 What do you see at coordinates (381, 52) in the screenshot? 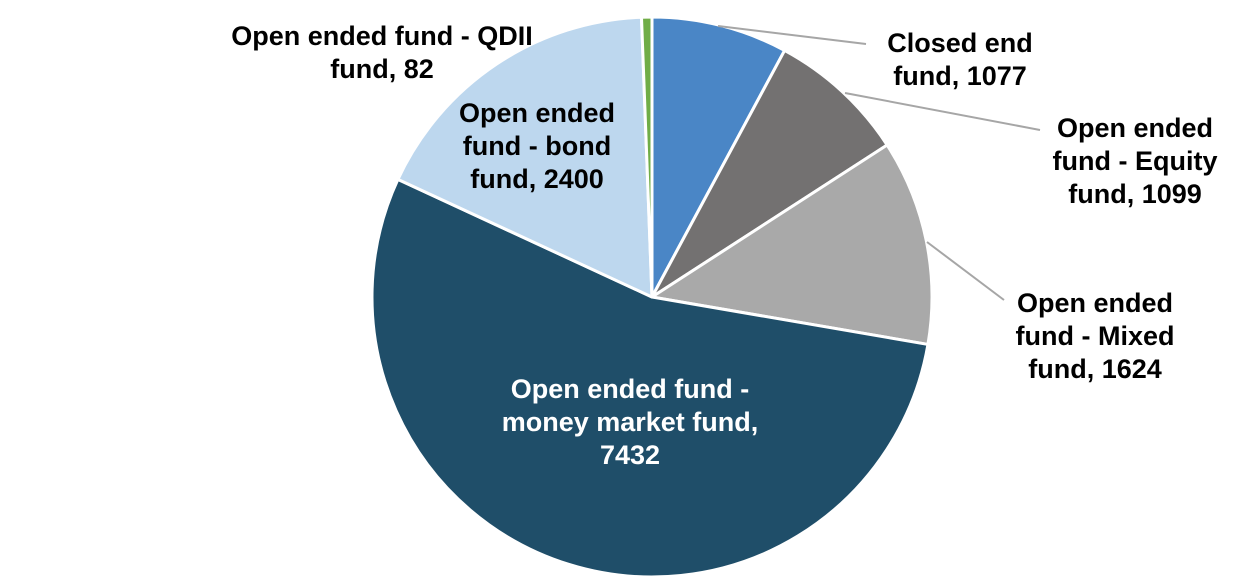
I see `slice-label-5: Open ended fund - QDII fund, 82` at bounding box center [381, 52].